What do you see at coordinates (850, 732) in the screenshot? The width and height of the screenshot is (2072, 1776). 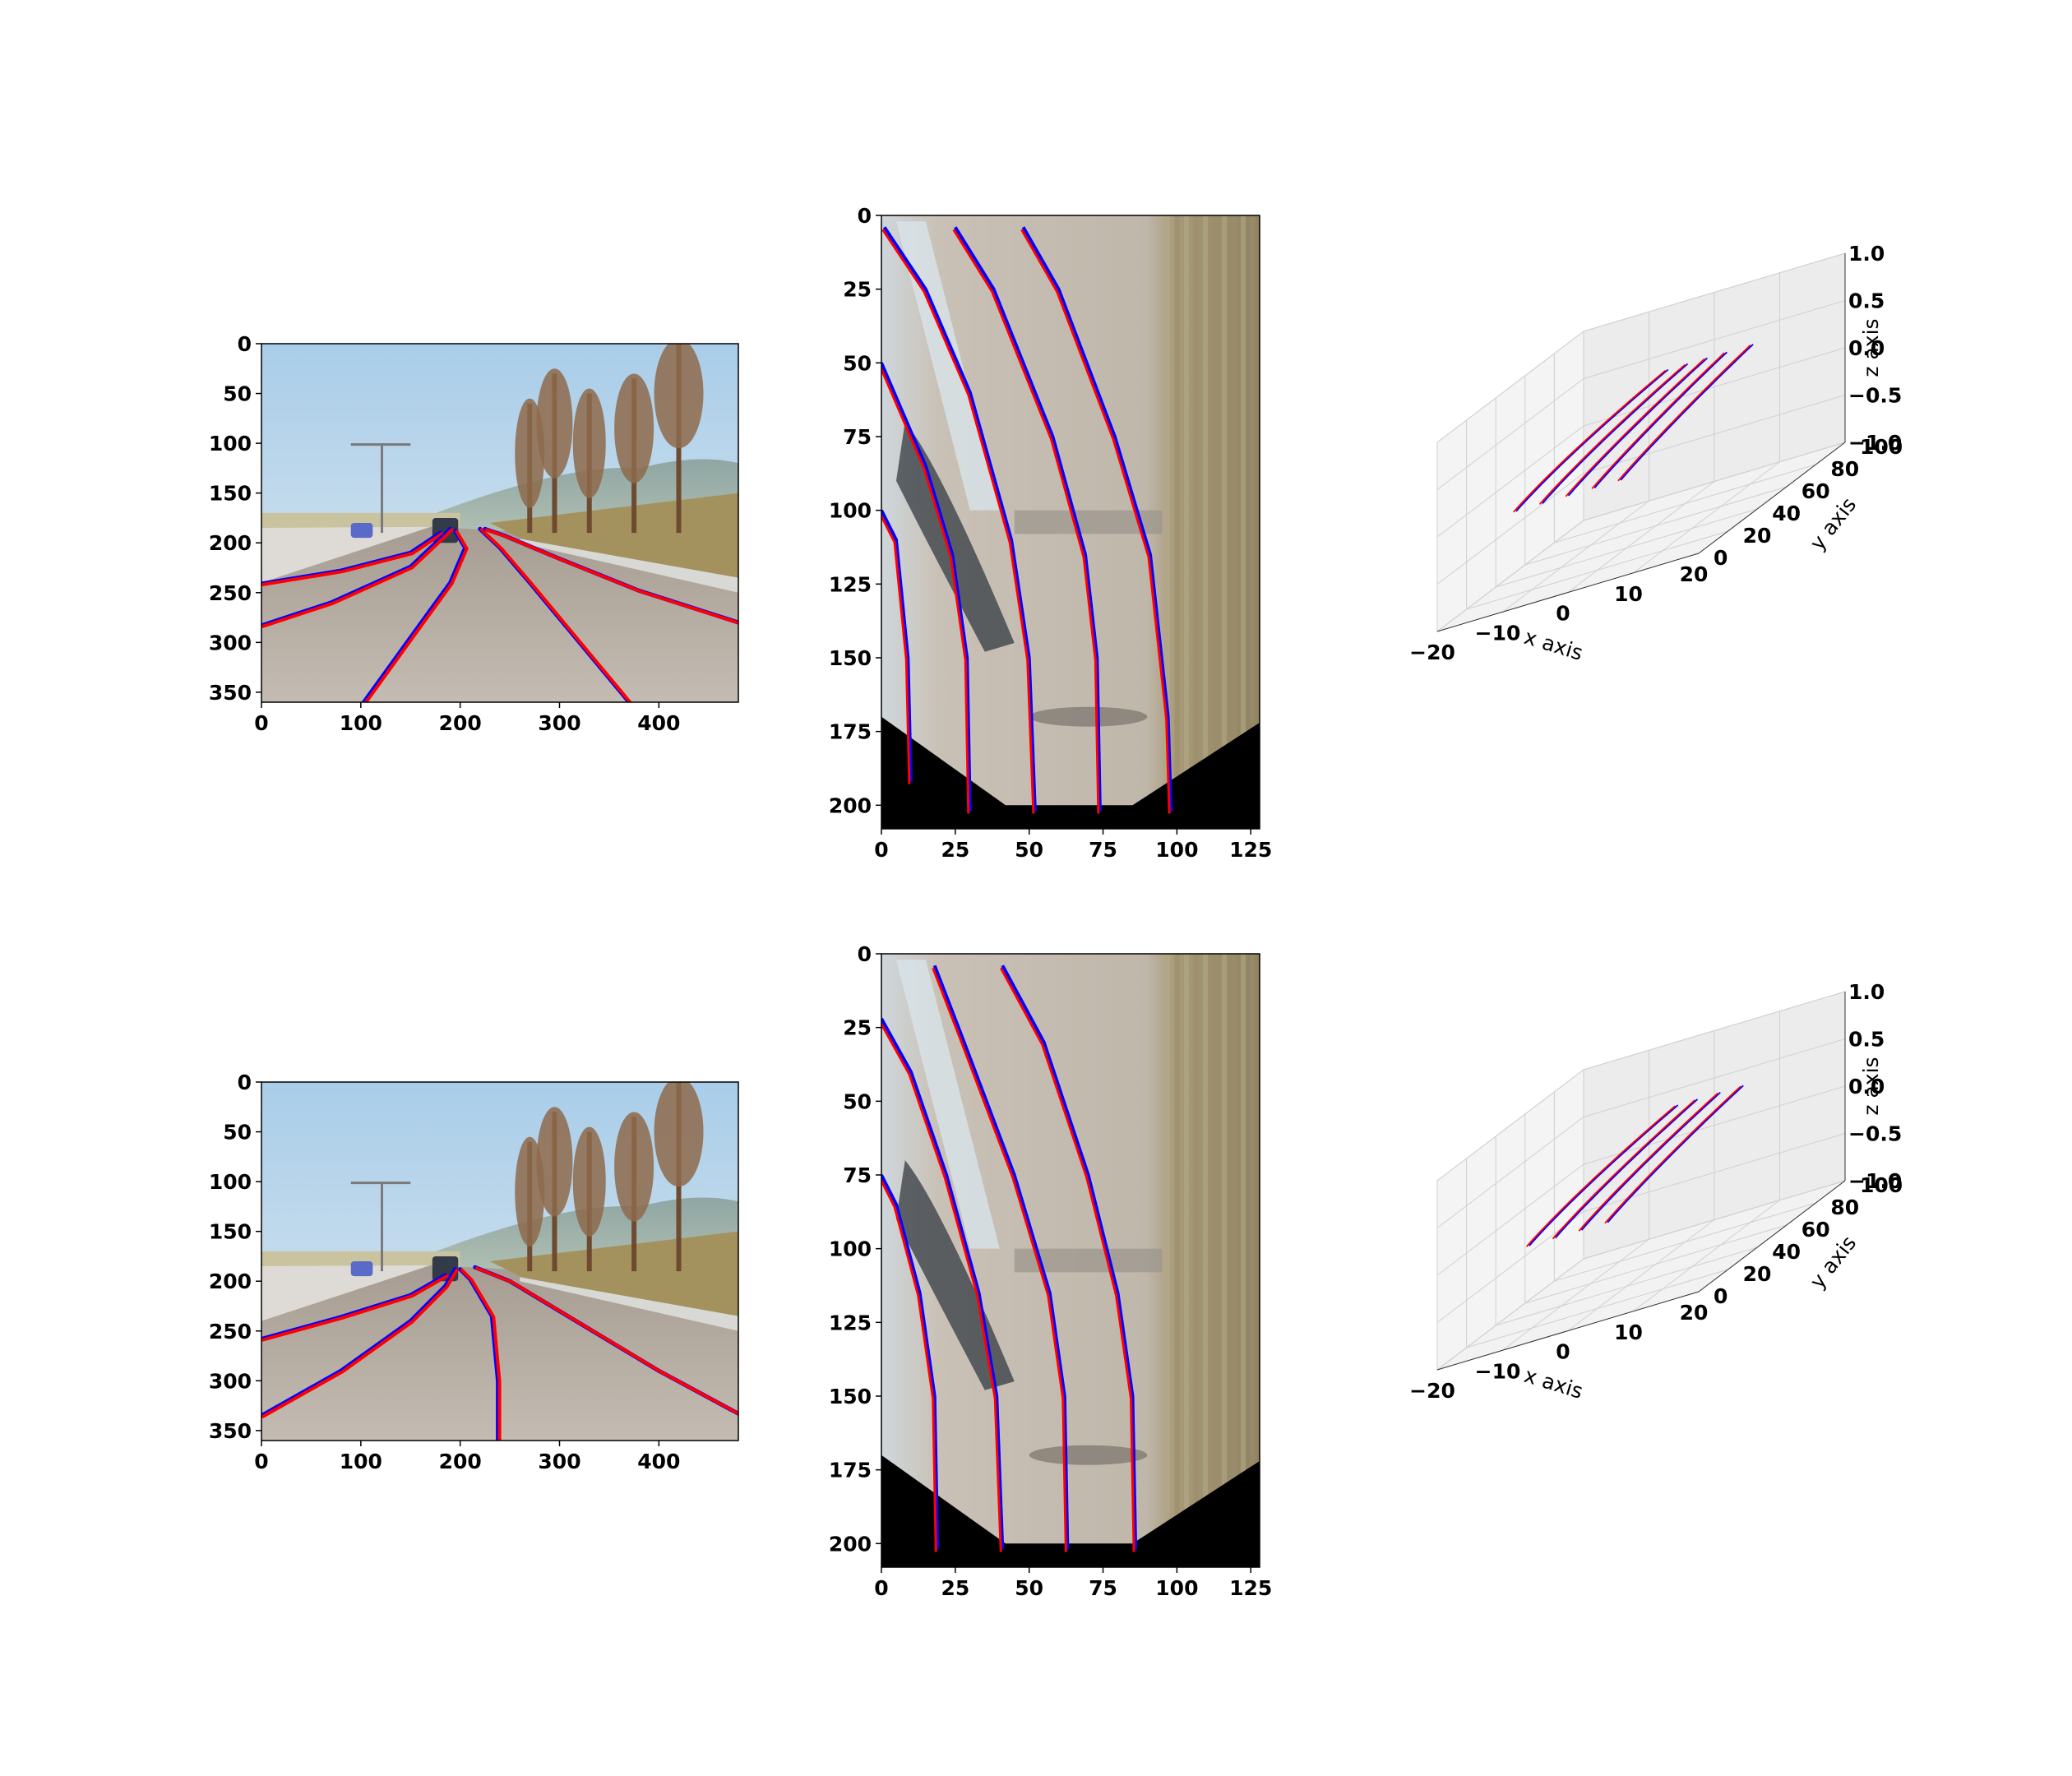 I see `y-tick-label-7: 175` at bounding box center [850, 732].